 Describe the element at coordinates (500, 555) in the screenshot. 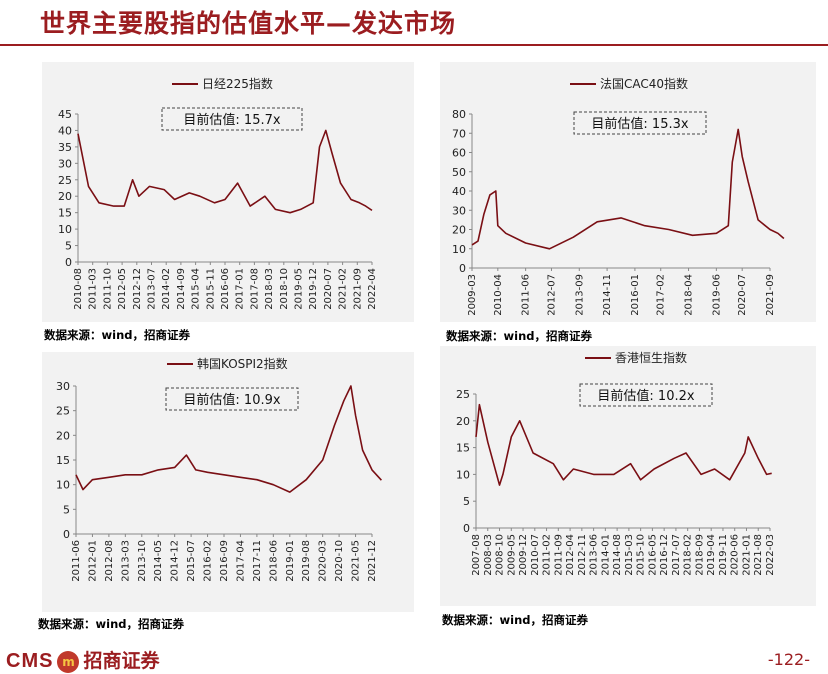

I see `x-tick-label: 2008-10` at that location.